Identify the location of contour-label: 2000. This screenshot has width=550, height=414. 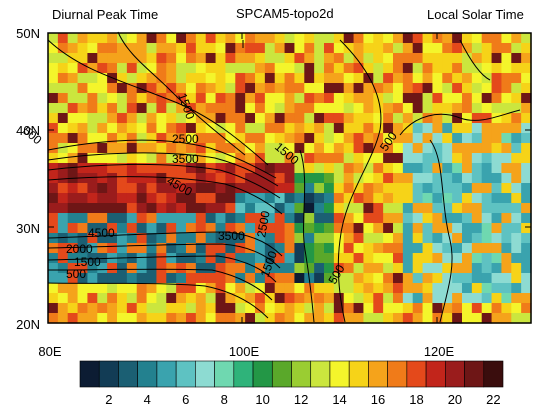
(79, 249).